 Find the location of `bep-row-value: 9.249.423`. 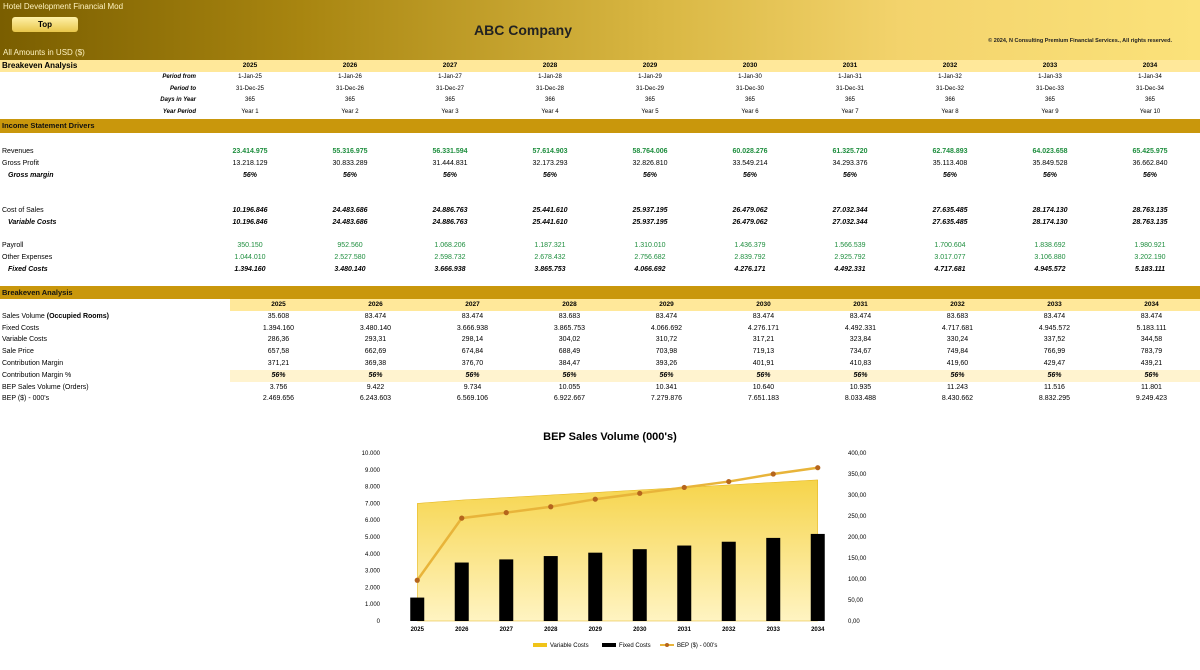

bep-row-value: 9.249.423 is located at coordinates (1151, 399).